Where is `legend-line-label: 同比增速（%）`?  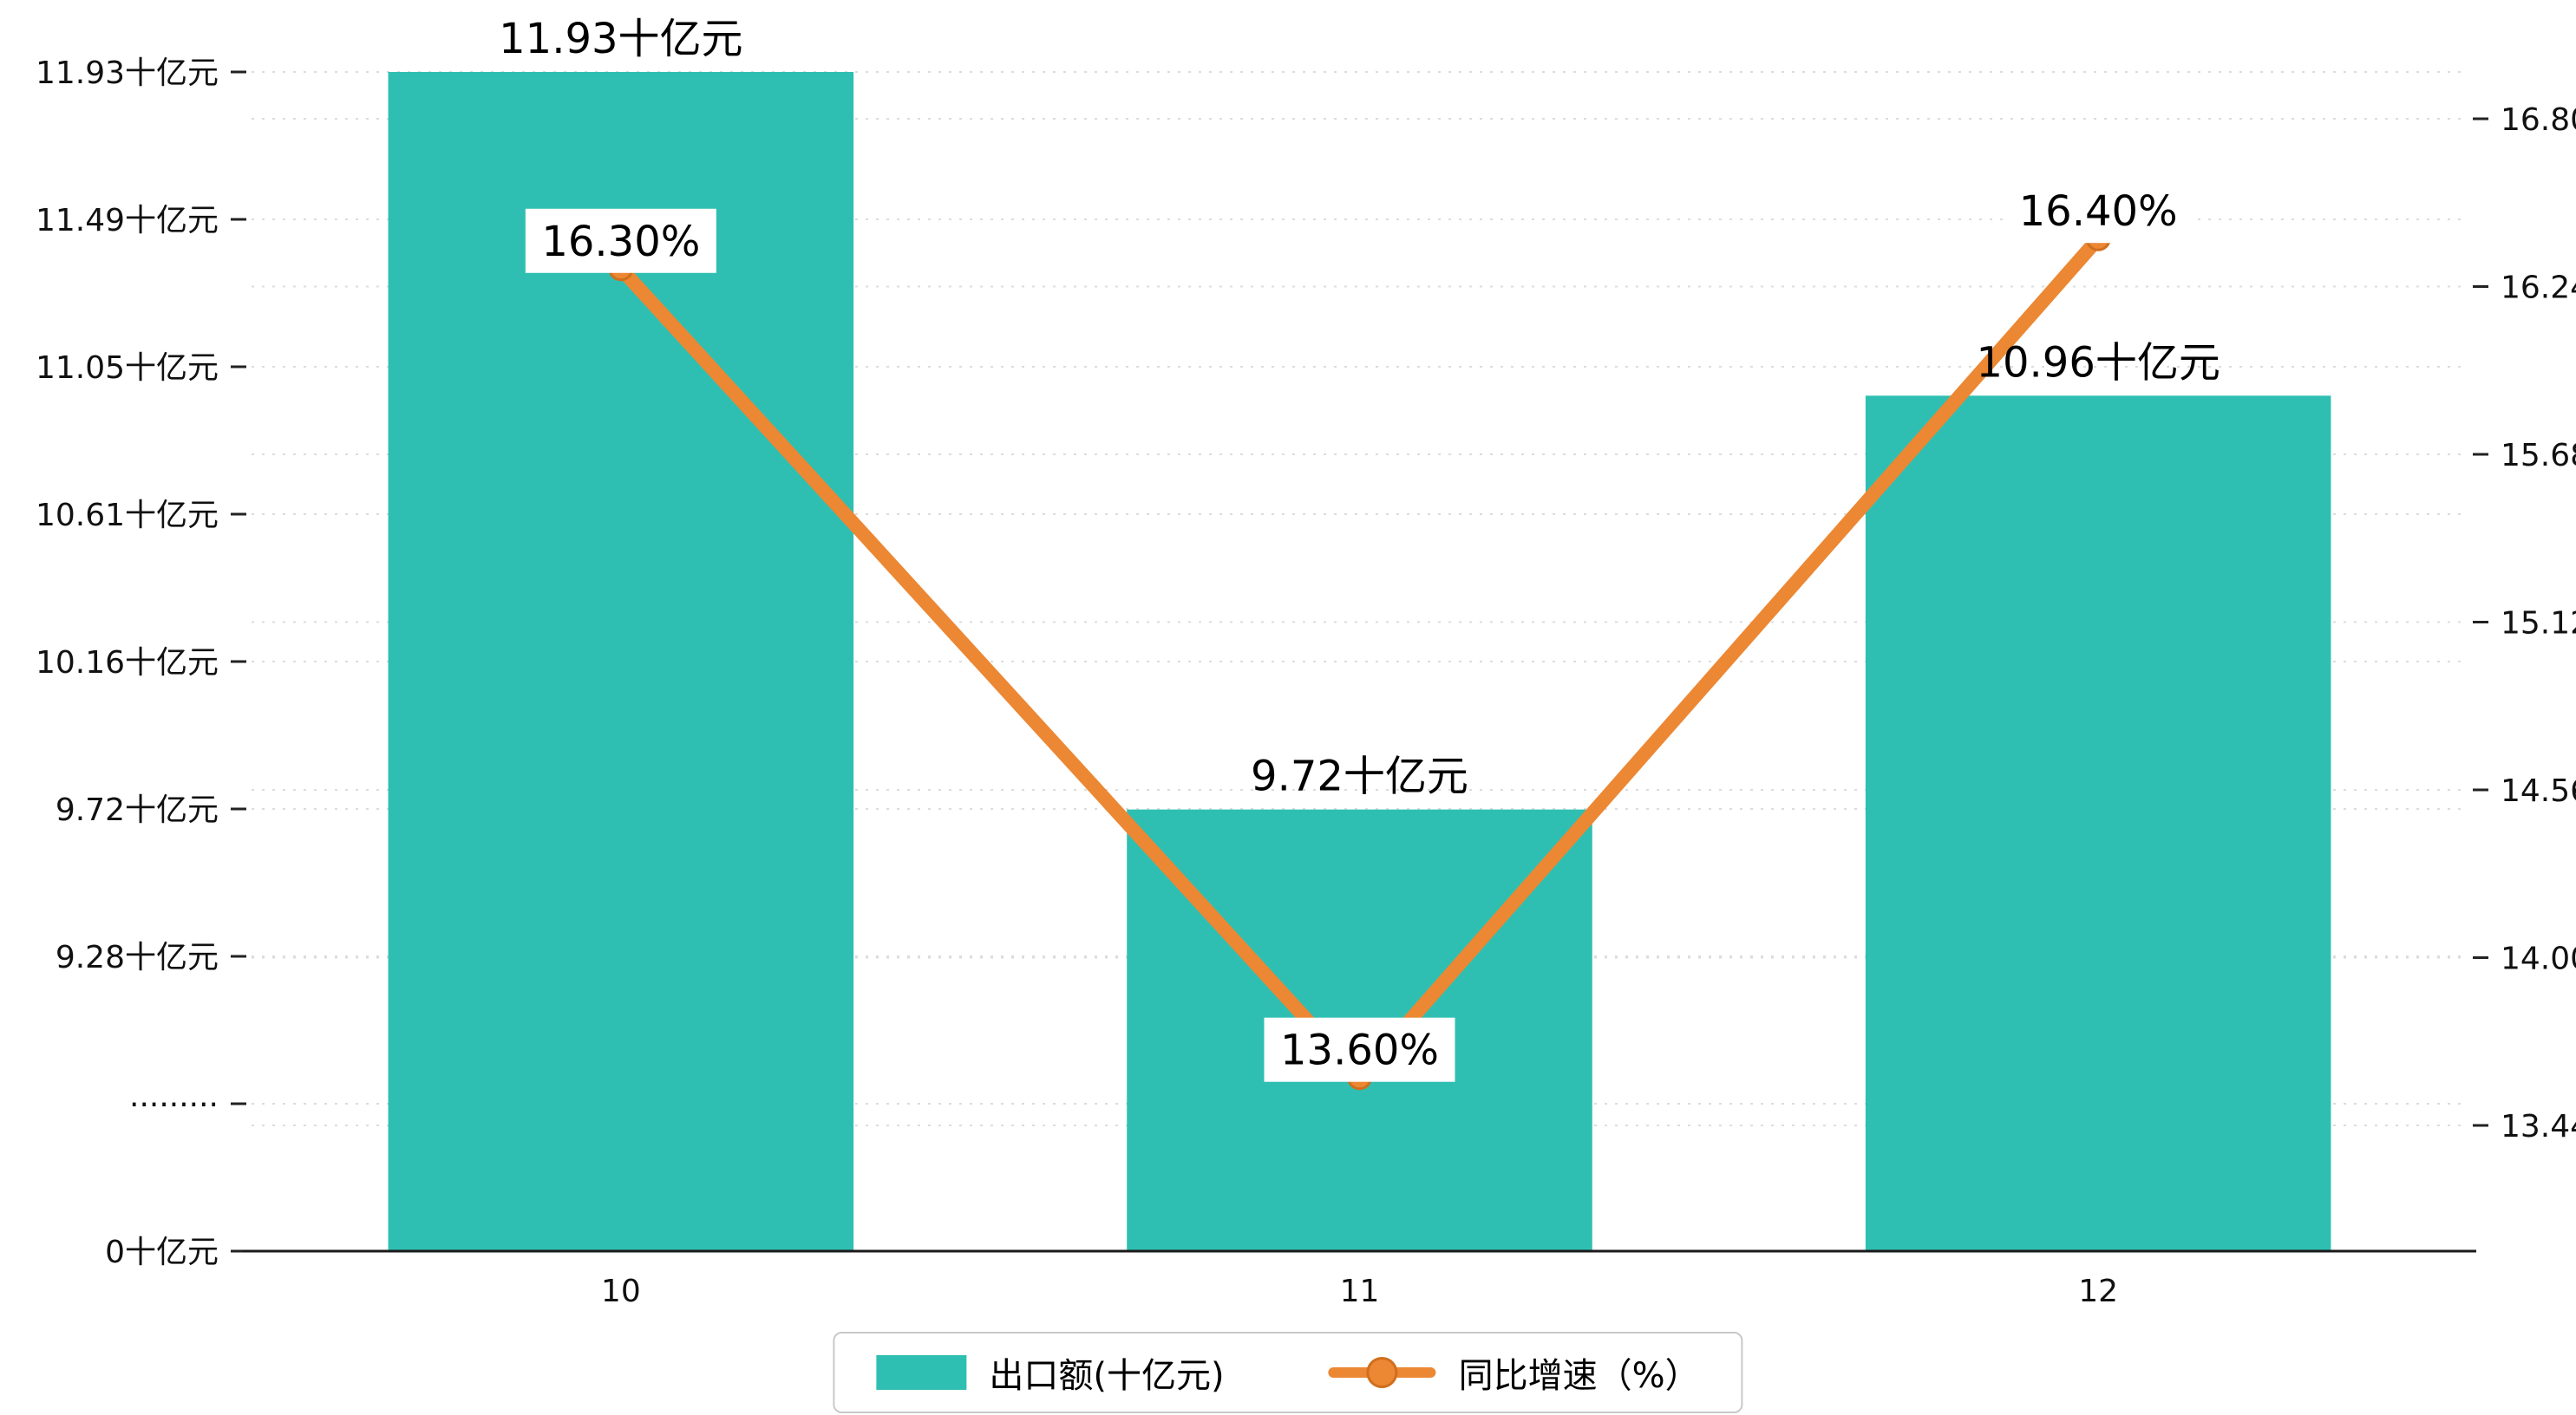 legend-line-label: 同比增速（%） is located at coordinates (1579, 1376).